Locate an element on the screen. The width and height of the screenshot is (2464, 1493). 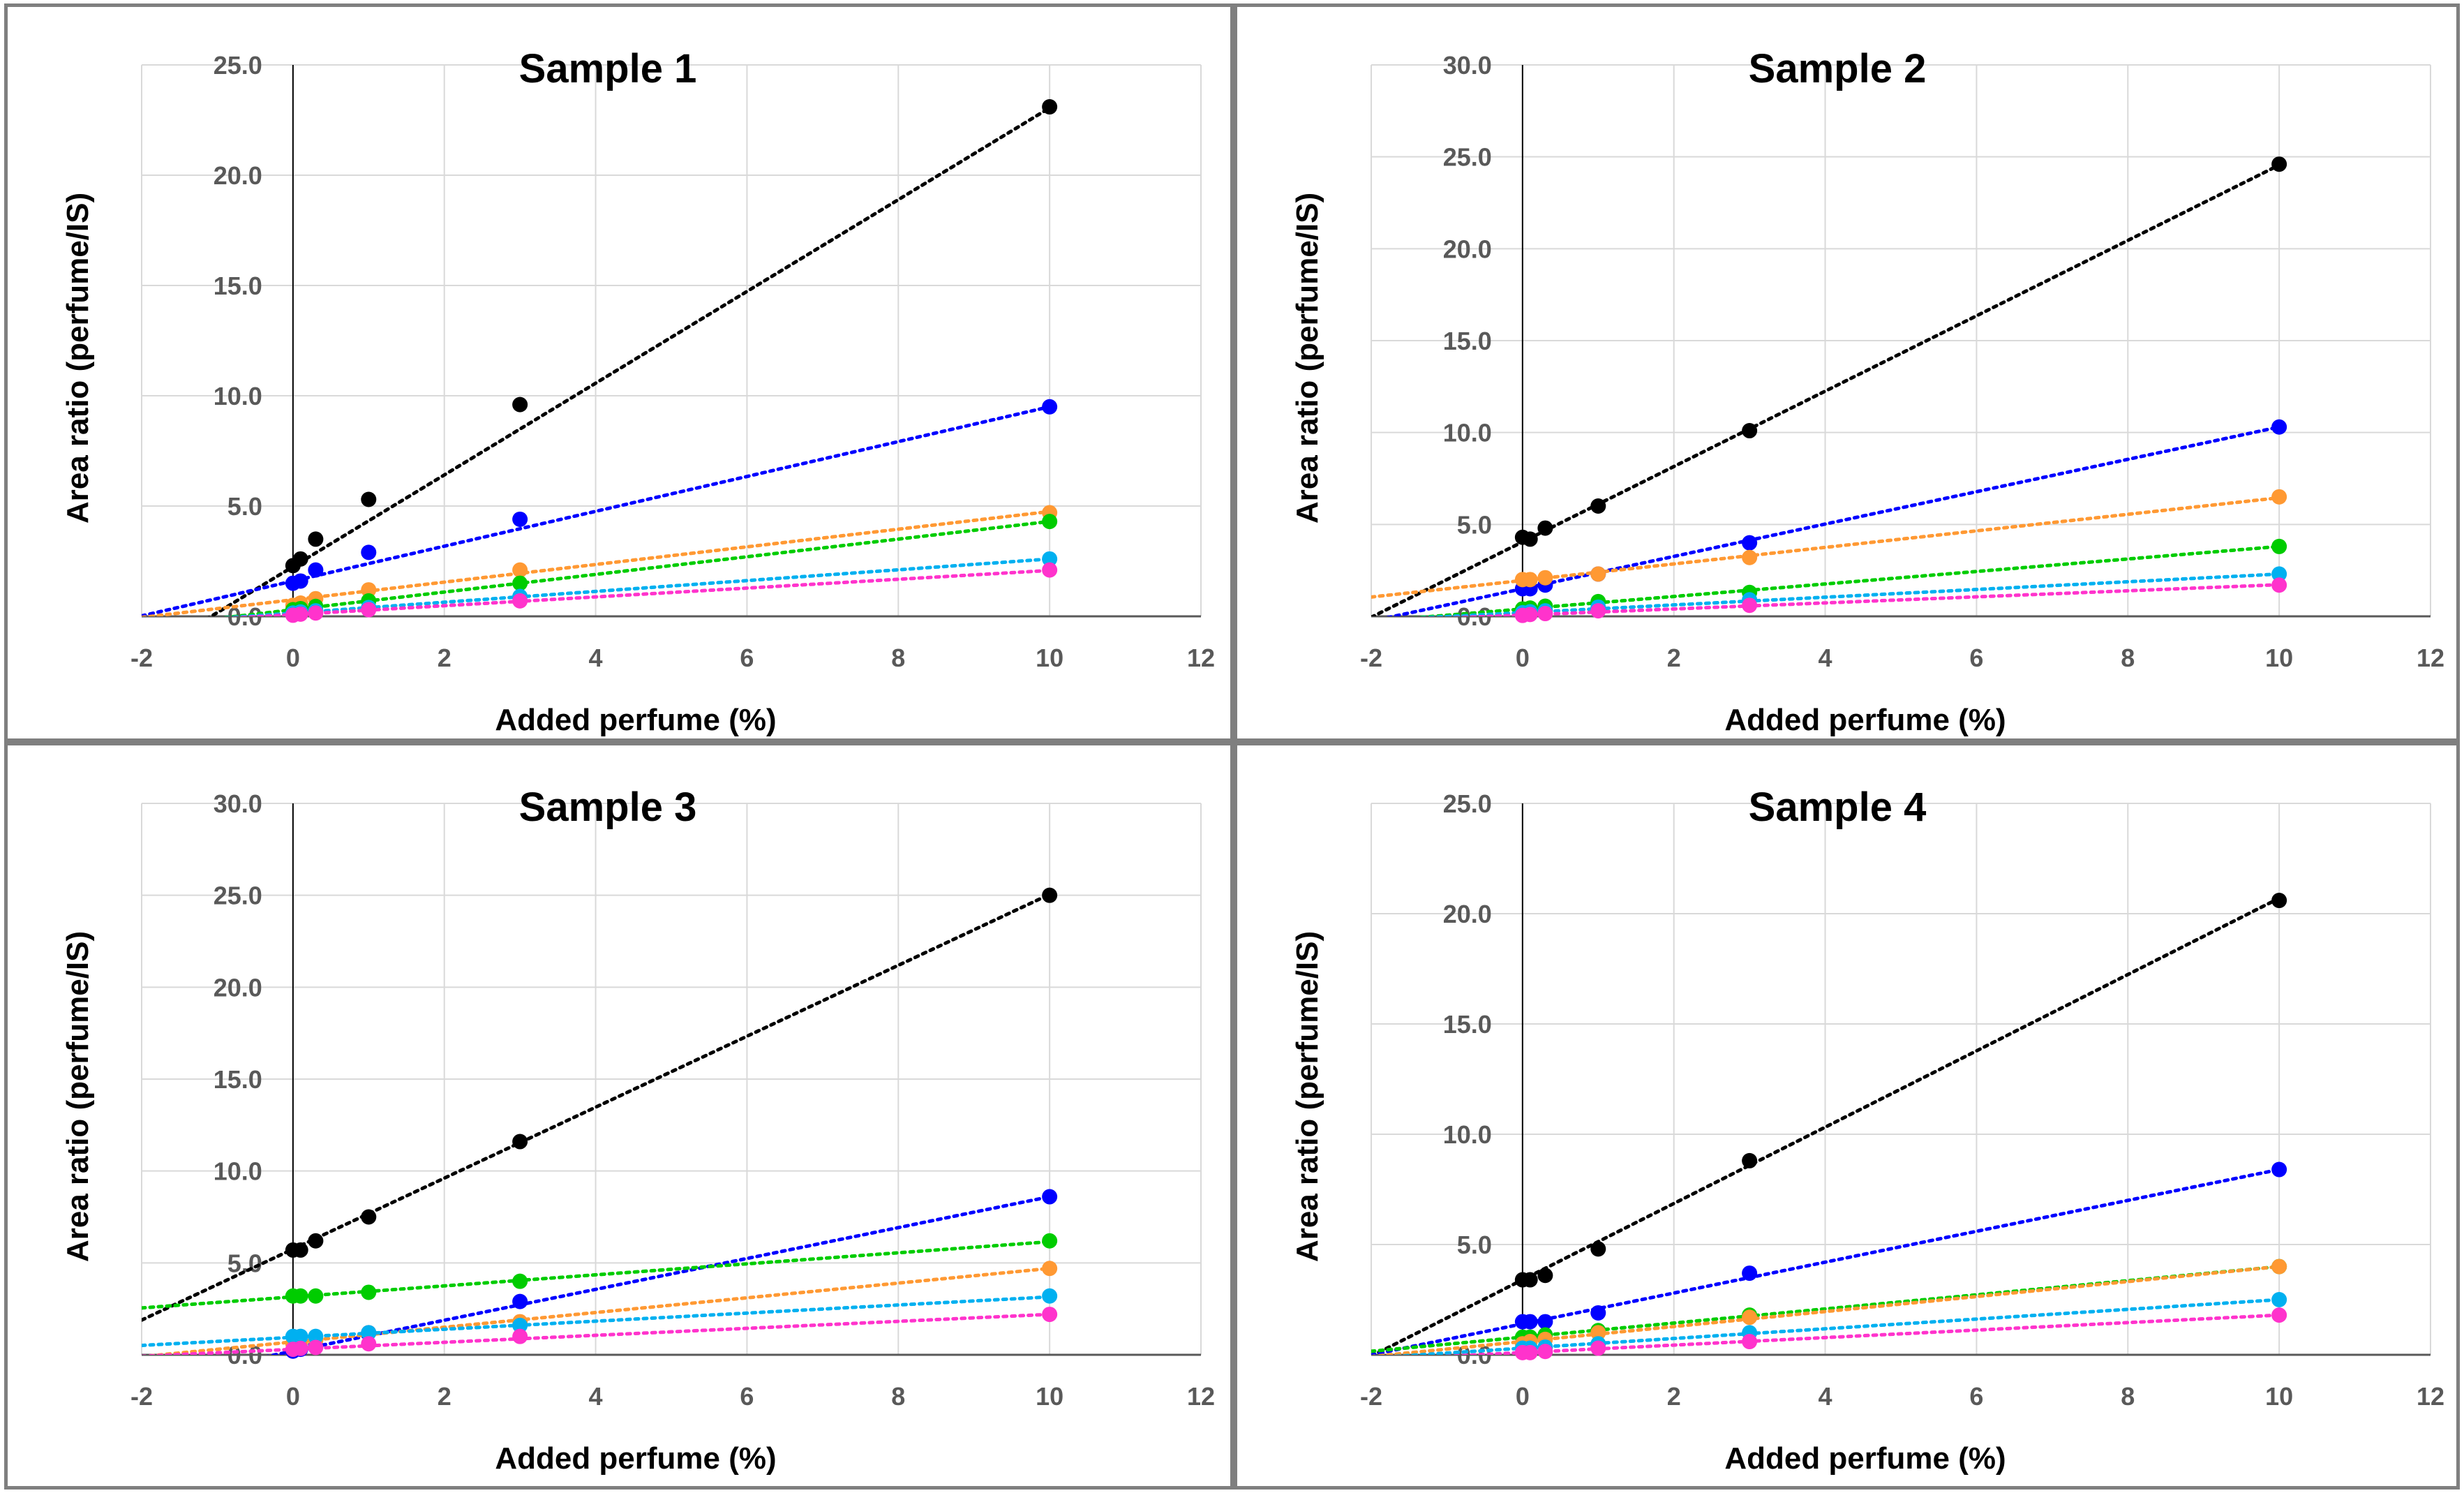
y-tick-label: 5.0 is located at coordinates (244, 506).